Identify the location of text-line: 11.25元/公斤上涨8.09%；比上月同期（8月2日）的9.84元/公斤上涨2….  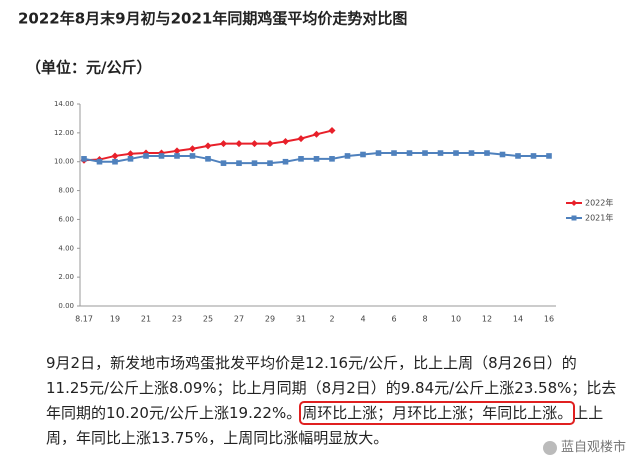
(331, 387).